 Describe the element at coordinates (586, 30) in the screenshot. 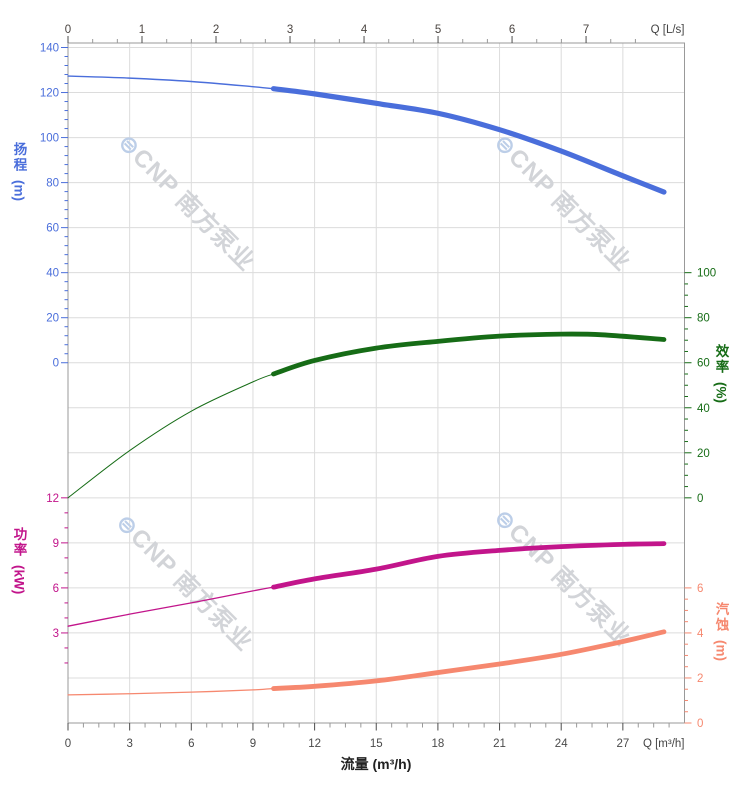

I see `tick-label: 7` at that location.